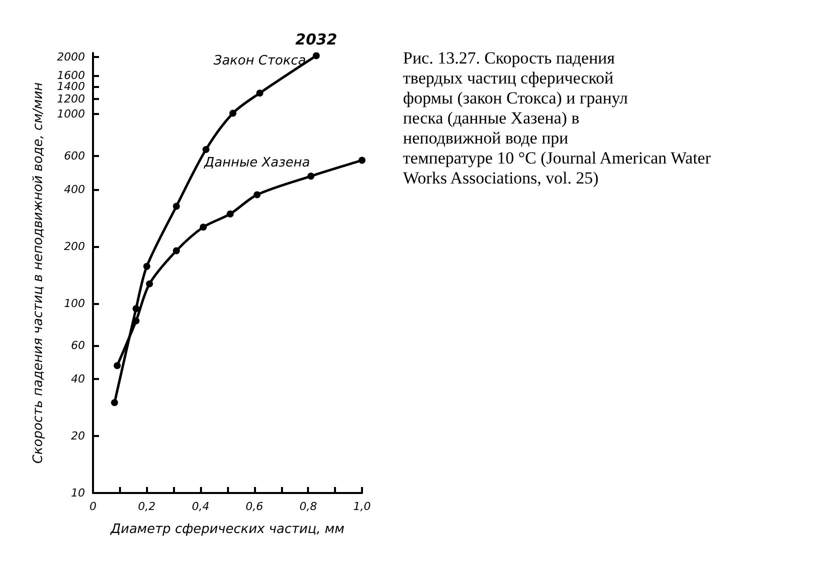 This screenshot has width=840, height=579. Describe the element at coordinates (74, 246) in the screenshot. I see `y-tick-label: 200` at that location.